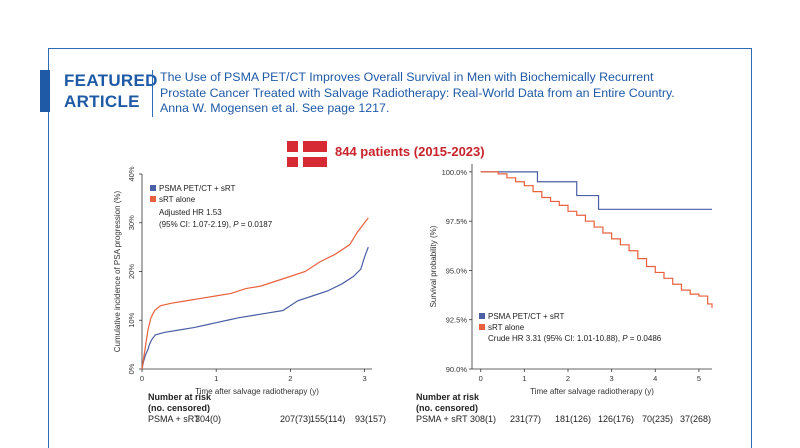 The width and height of the screenshot is (800, 448). I want to click on denmark-flag-icon, so click(307, 154).